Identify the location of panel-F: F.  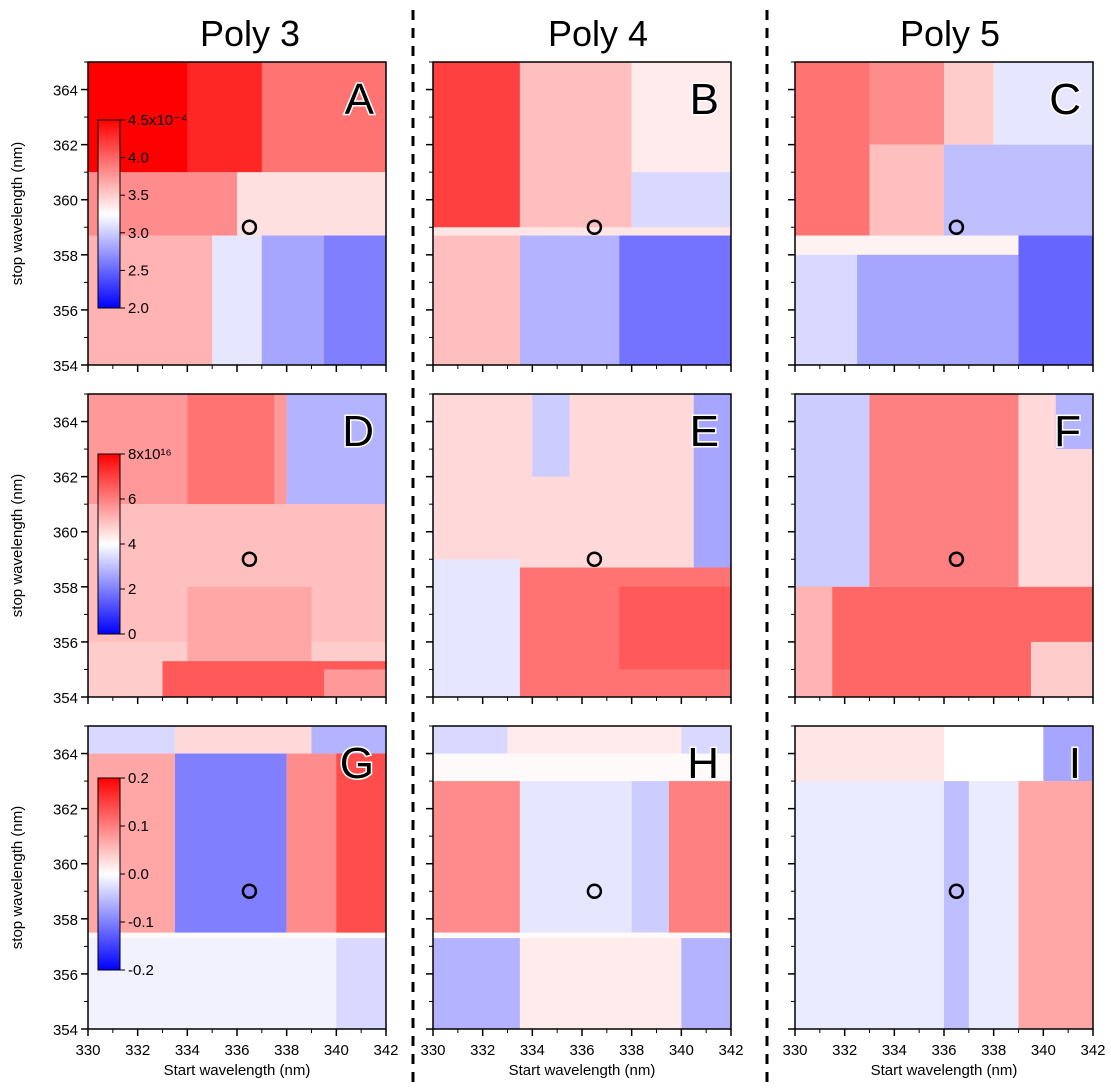
(941, 548).